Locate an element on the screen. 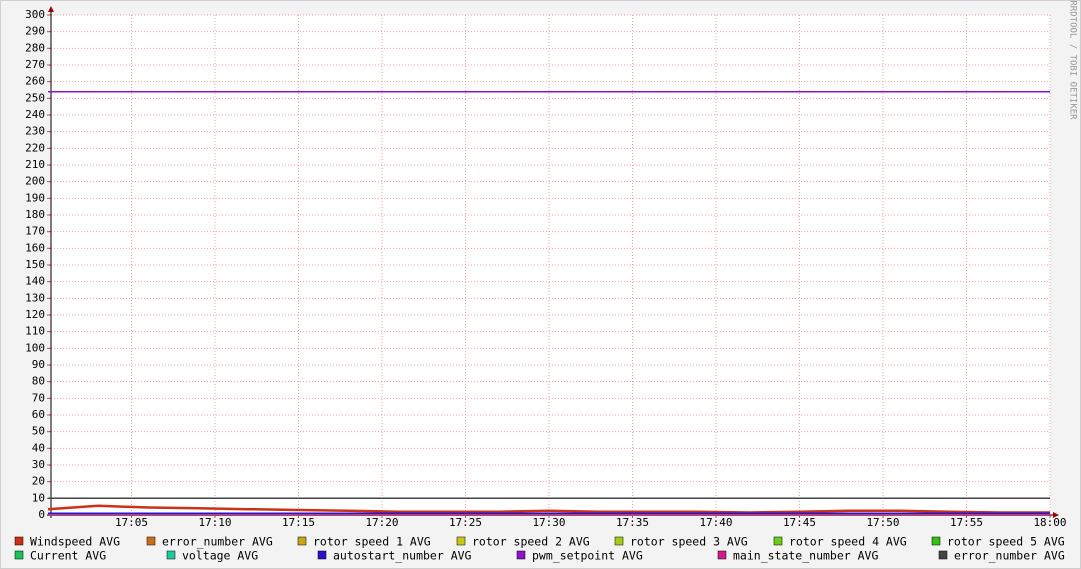 The height and width of the screenshot is (569, 1081). x-tick-label: 17:40 is located at coordinates (715, 522).